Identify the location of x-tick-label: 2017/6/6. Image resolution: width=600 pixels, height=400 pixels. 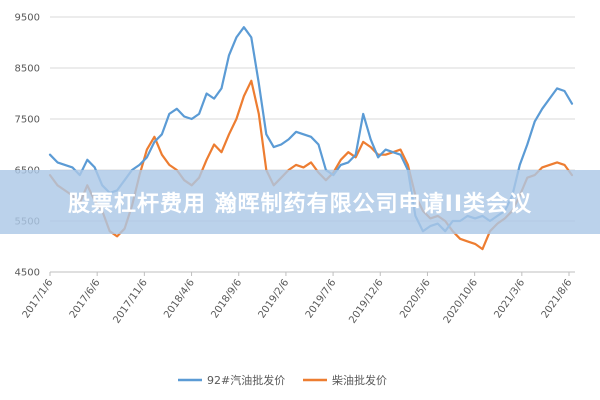
(85, 298).